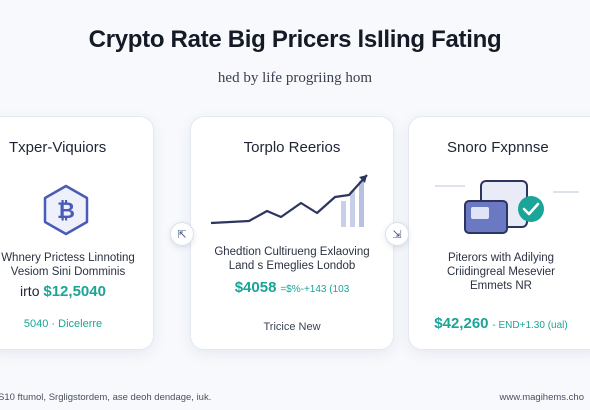 This screenshot has height=410, width=590. I want to click on card-title: Txper-Viquiors, so click(58, 147).